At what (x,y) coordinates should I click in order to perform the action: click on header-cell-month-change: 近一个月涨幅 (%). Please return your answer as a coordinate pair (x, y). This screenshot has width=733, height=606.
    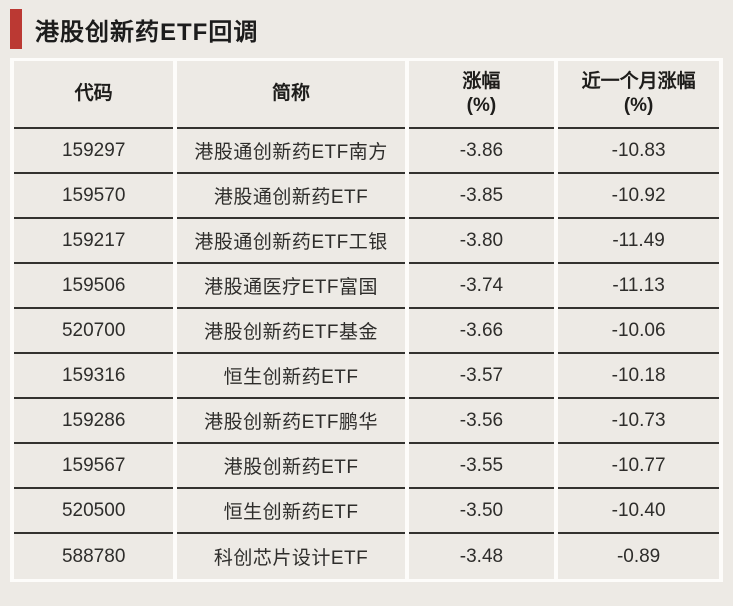
    Looking at the image, I should click on (638, 95).